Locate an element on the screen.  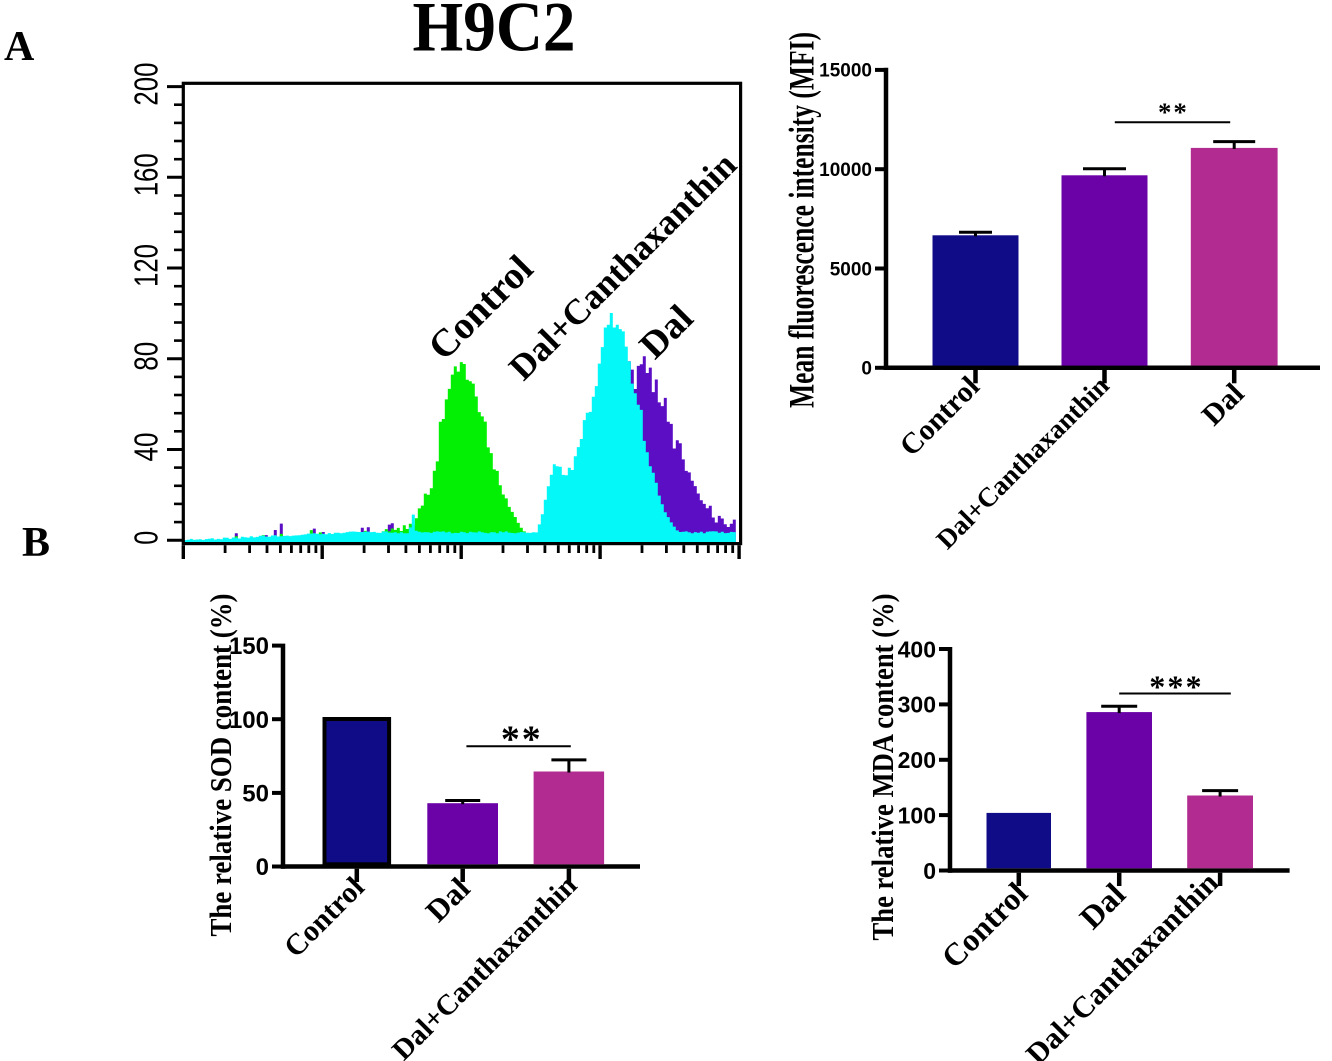
svg-text: 150 is located at coordinates (249, 646).